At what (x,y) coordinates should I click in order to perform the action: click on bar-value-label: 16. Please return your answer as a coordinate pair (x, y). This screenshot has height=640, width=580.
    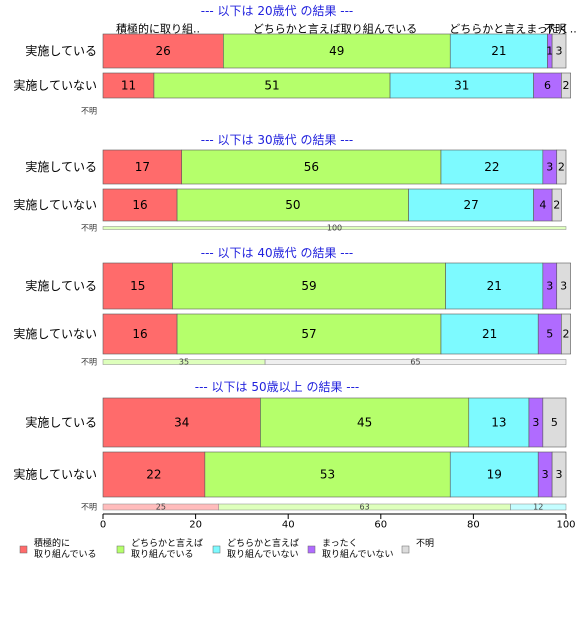
    Looking at the image, I should click on (139, 205).